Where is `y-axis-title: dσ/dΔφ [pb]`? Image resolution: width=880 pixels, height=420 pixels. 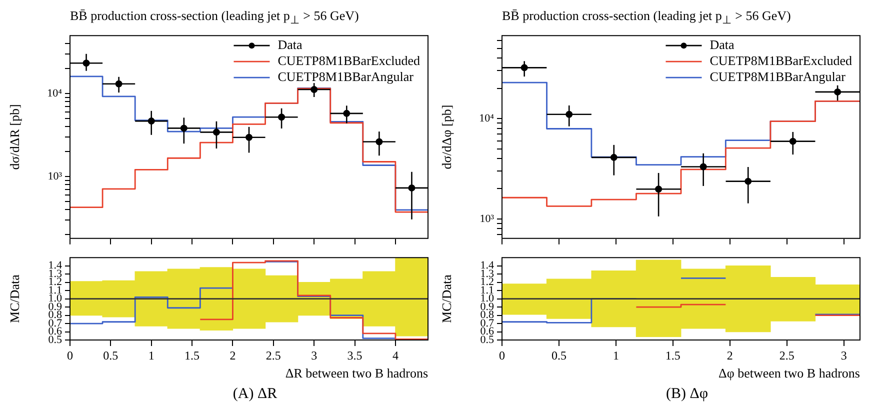
y-axis-title: dσ/dΔφ [pb] is located at coordinates (446, 137).